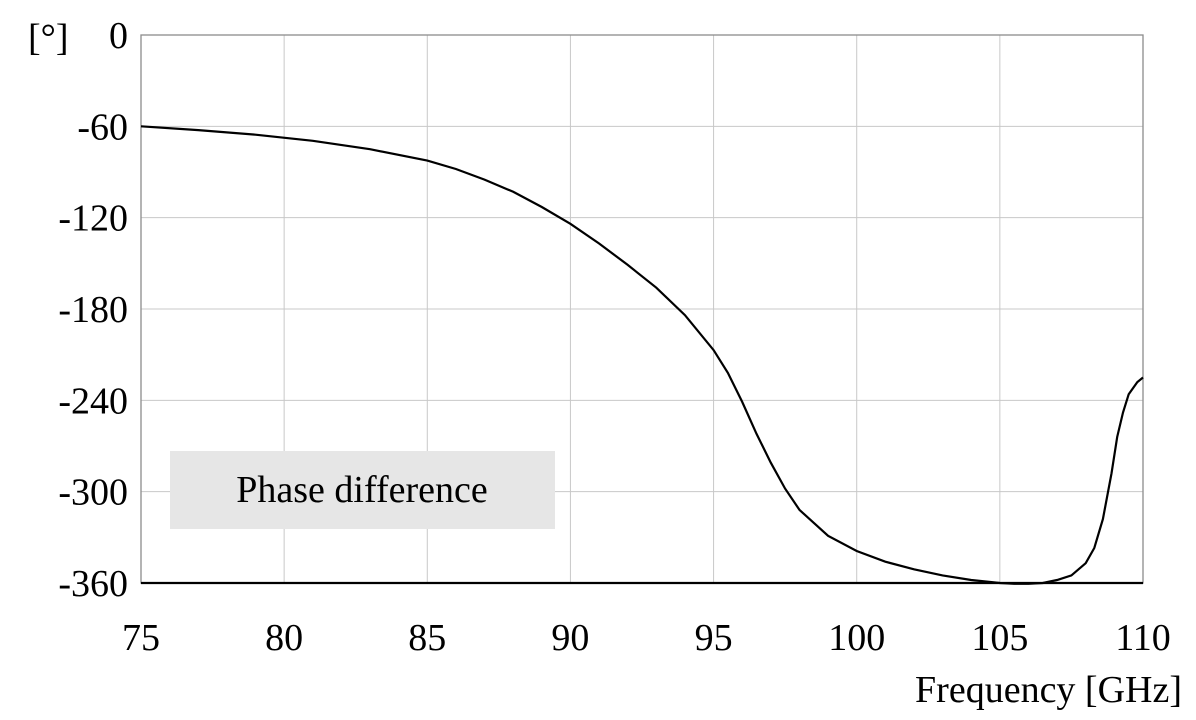 The height and width of the screenshot is (720, 1196). I want to click on x-tick-labels: 75 80 85 90 95 100 105 110, so click(646, 638).